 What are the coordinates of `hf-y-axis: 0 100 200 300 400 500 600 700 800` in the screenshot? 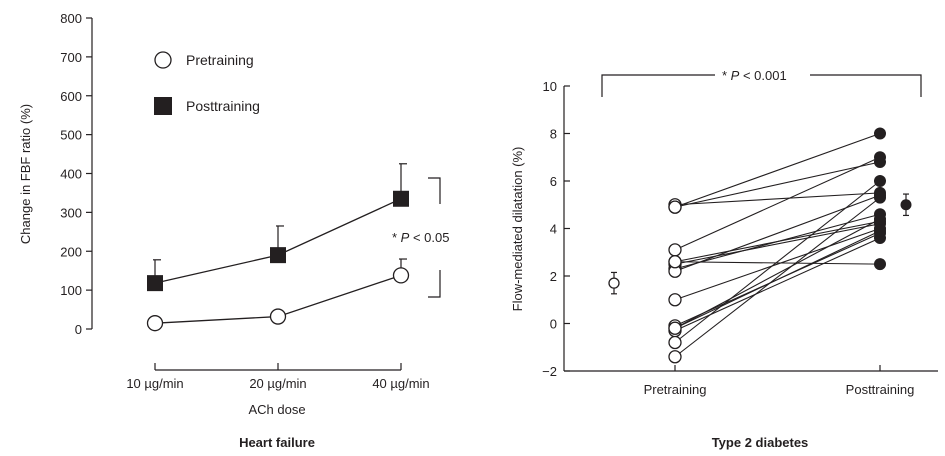 It's located at (76, 174).